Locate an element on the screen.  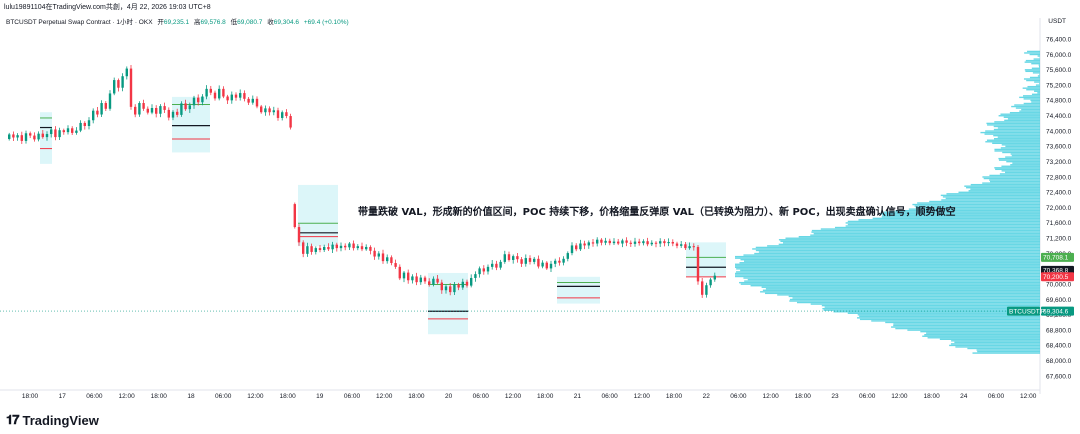
x-tick-label: 22 is located at coordinates (707, 396).